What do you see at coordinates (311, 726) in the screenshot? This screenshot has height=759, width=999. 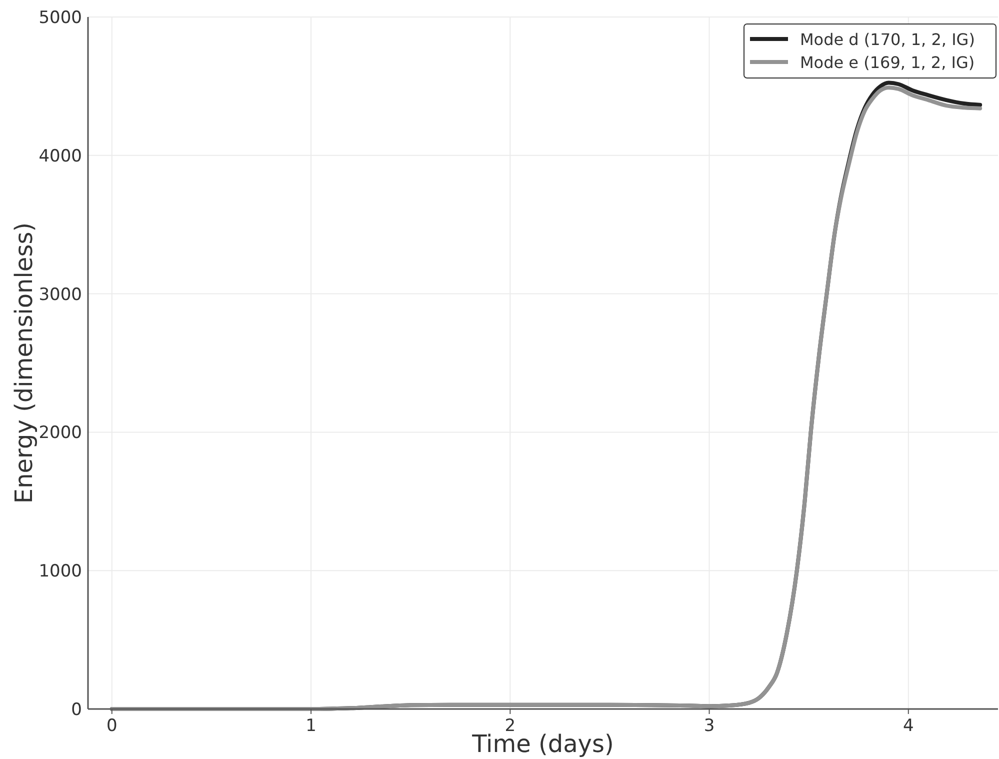 I see `x-tick-label: 1` at bounding box center [311, 726].